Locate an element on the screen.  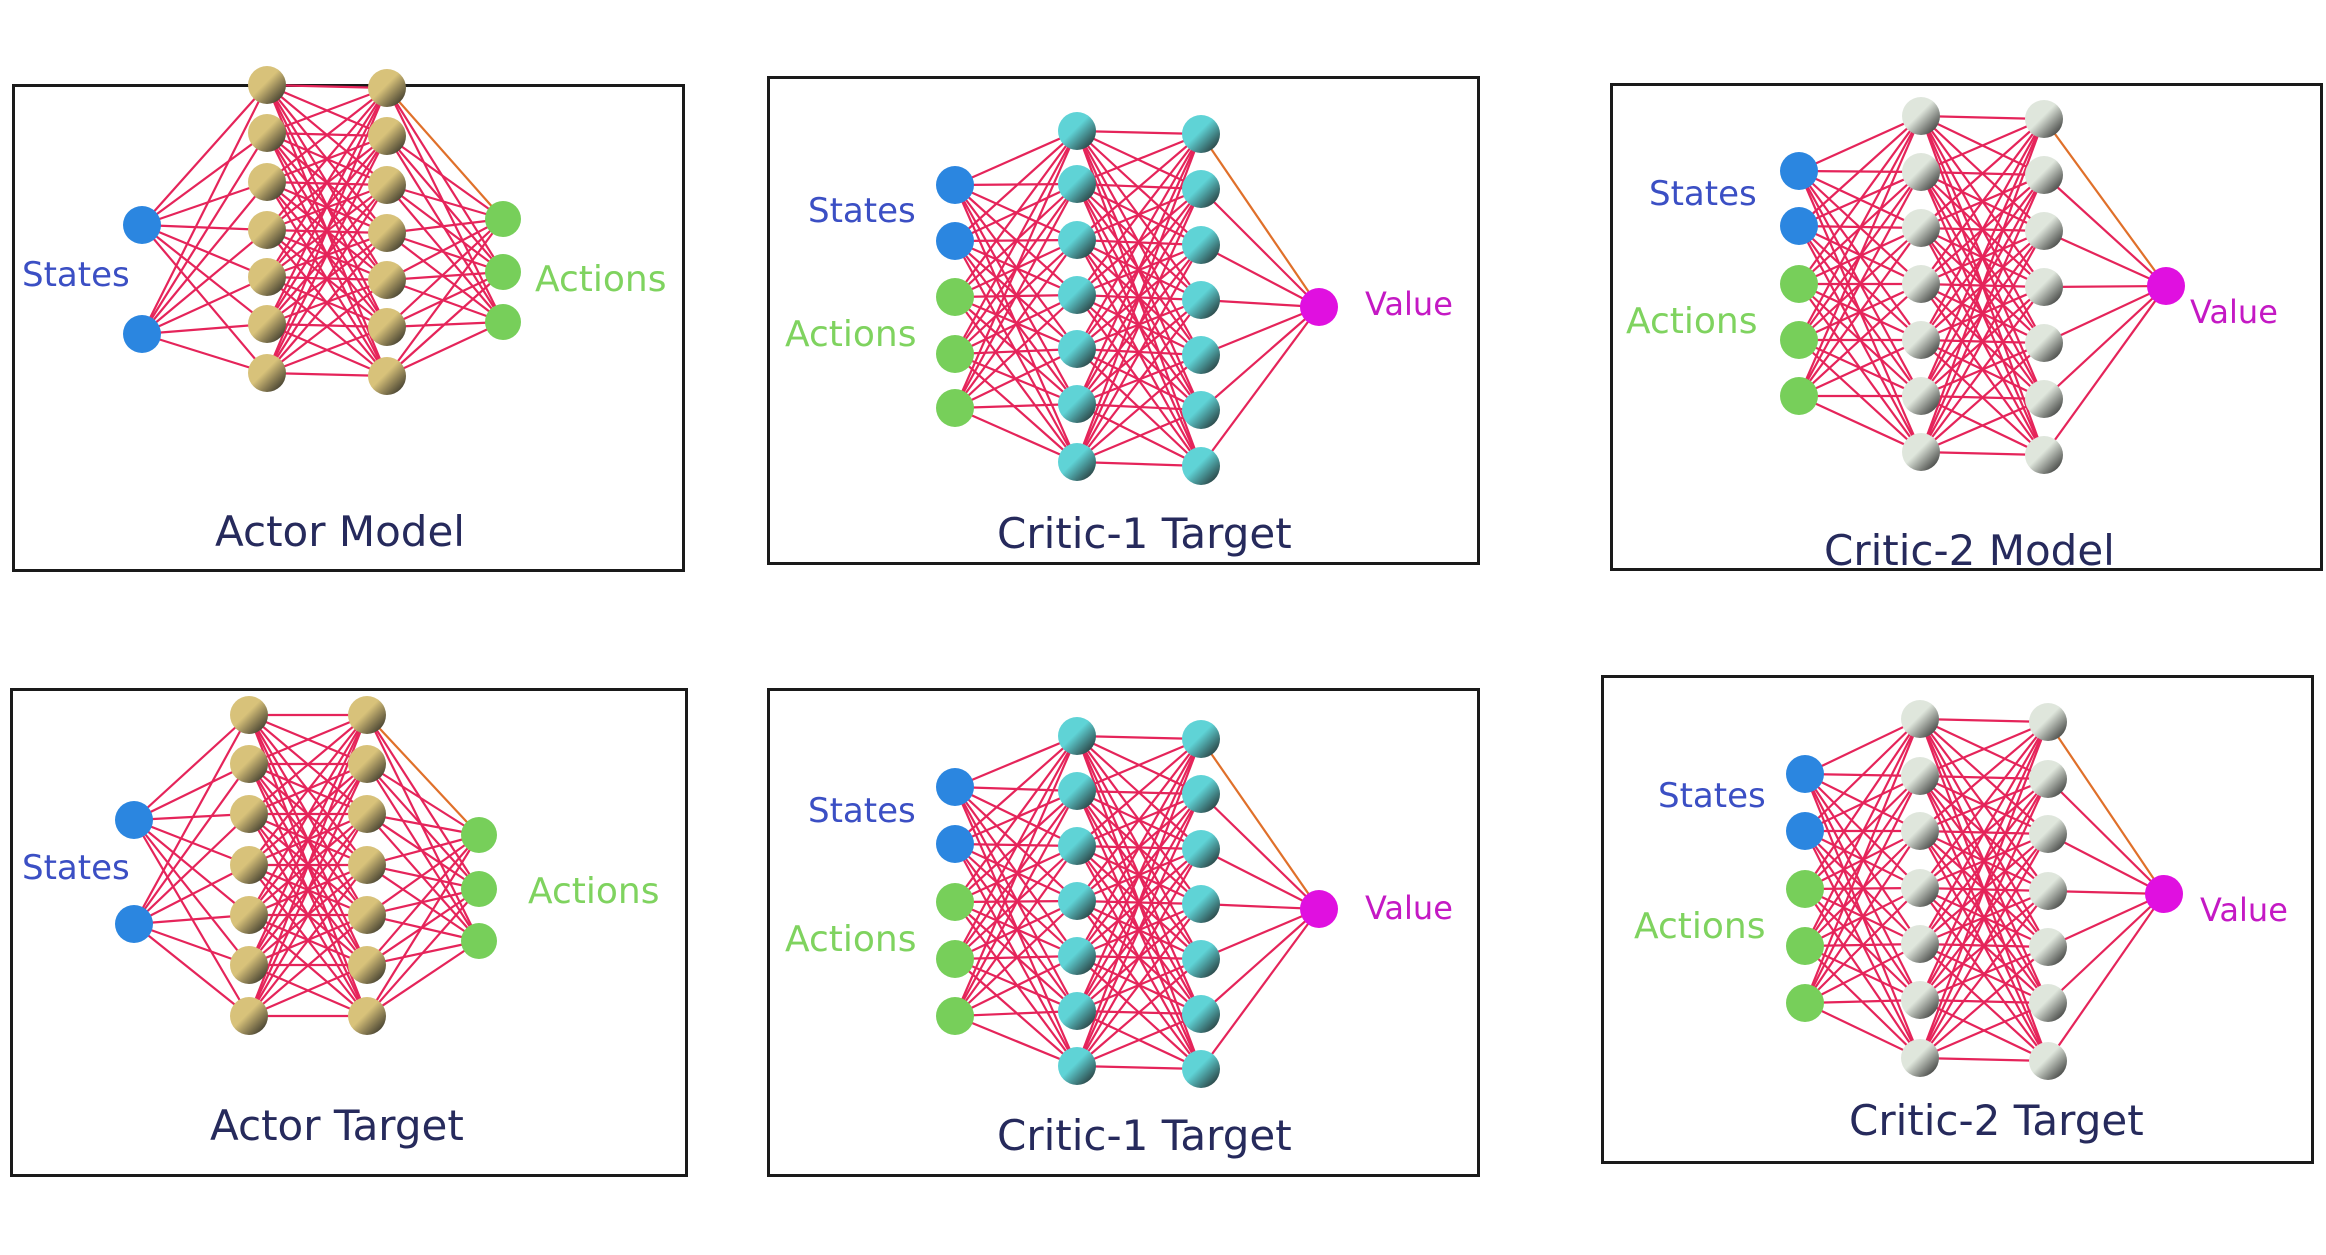
actor-model-panel: States Actions Actor Model is located at coordinates (348, 319).